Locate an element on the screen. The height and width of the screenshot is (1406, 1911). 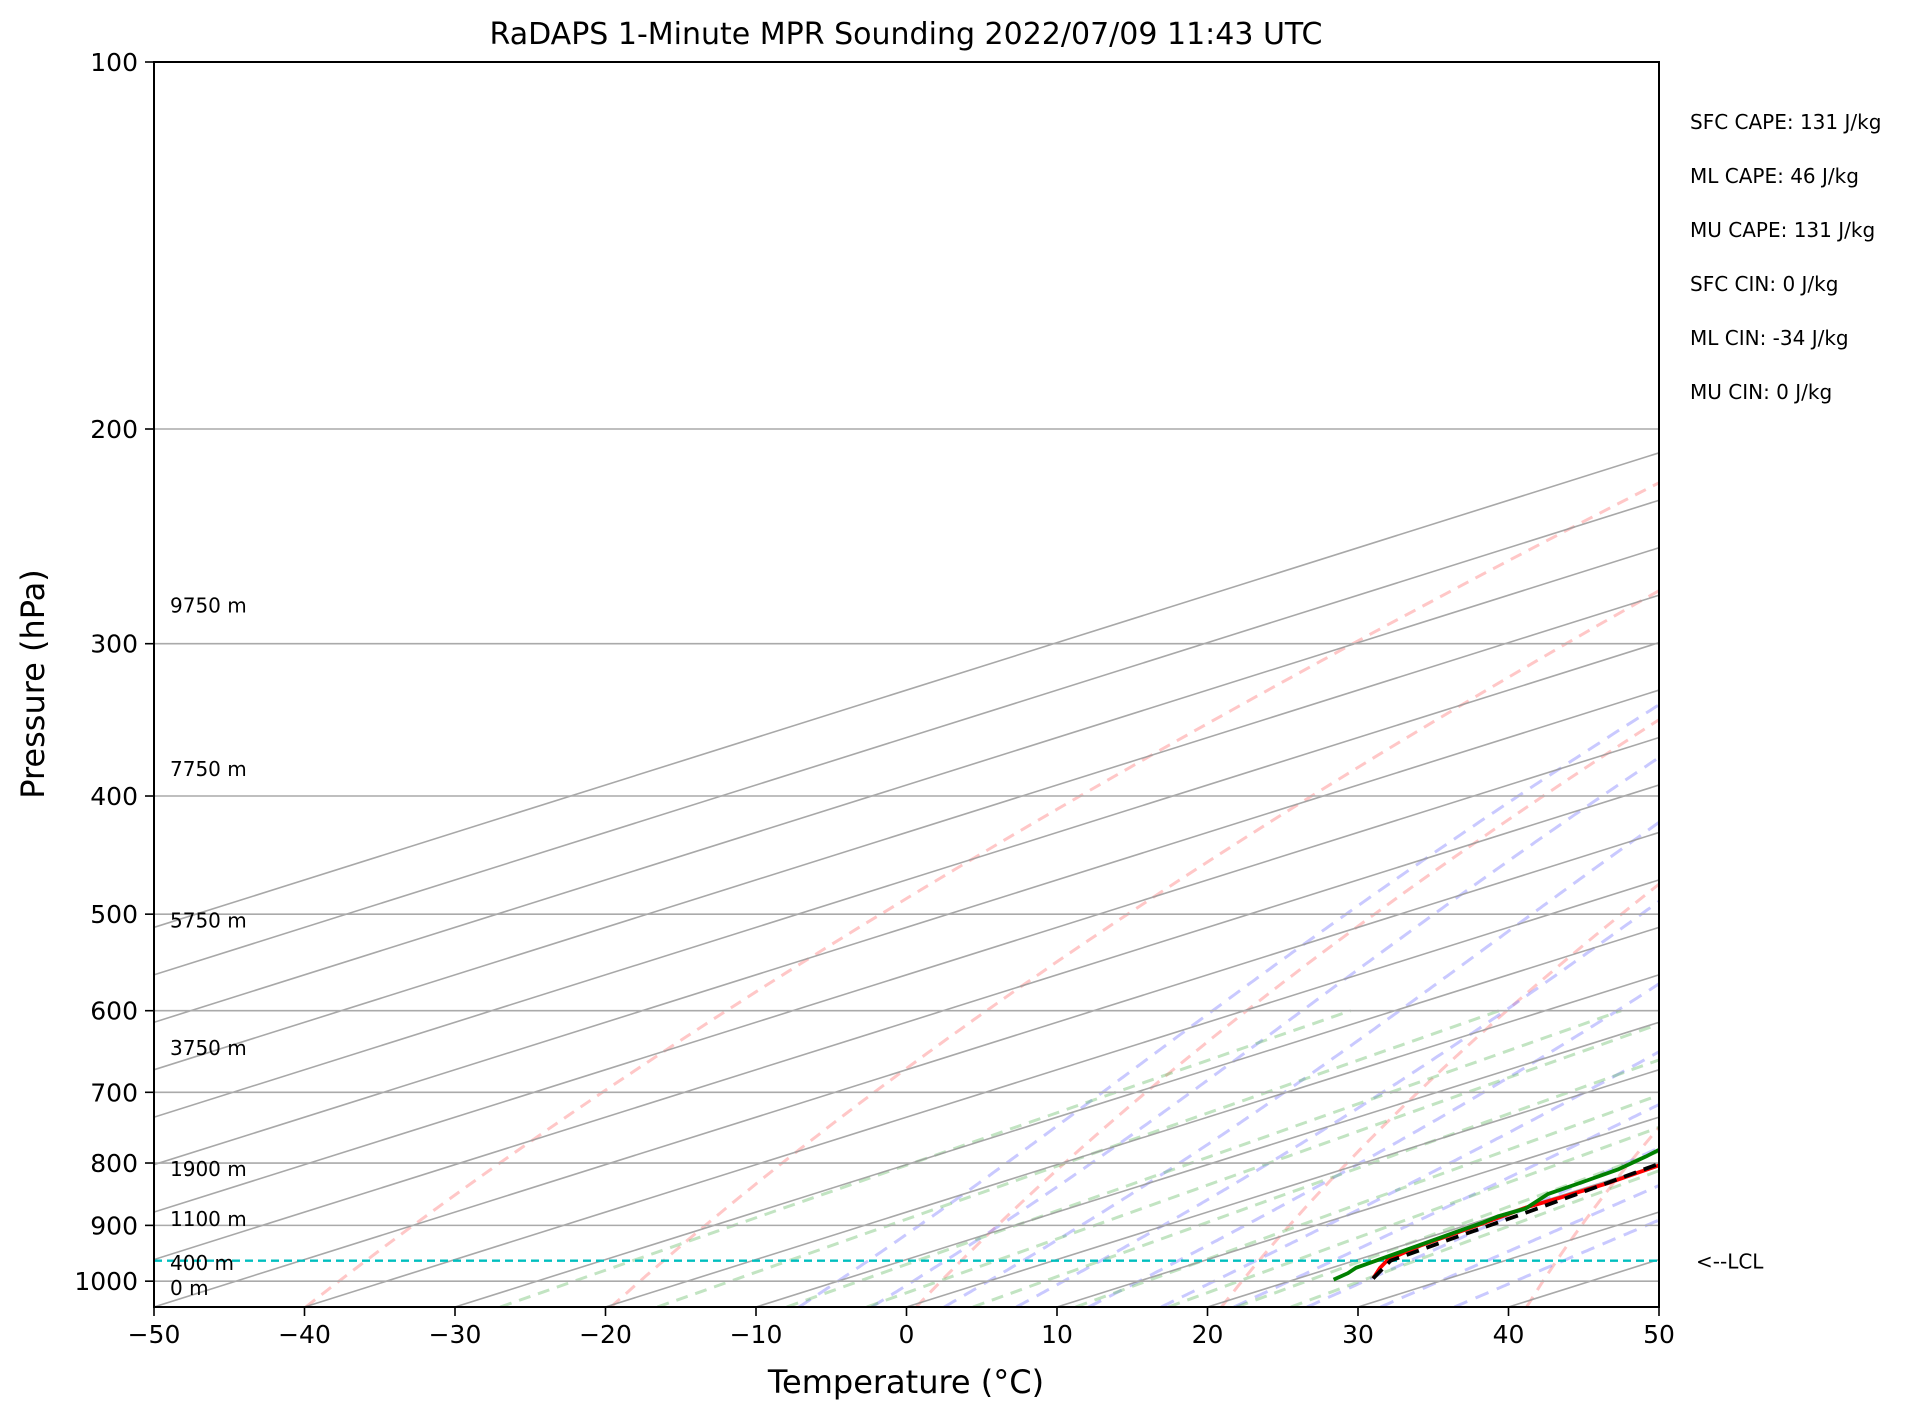
height-label: 3750 m is located at coordinates (208, 1048).